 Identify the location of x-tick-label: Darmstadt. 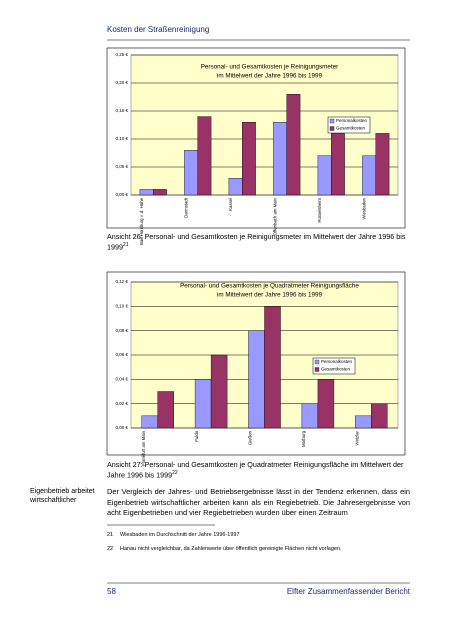
(186, 207).